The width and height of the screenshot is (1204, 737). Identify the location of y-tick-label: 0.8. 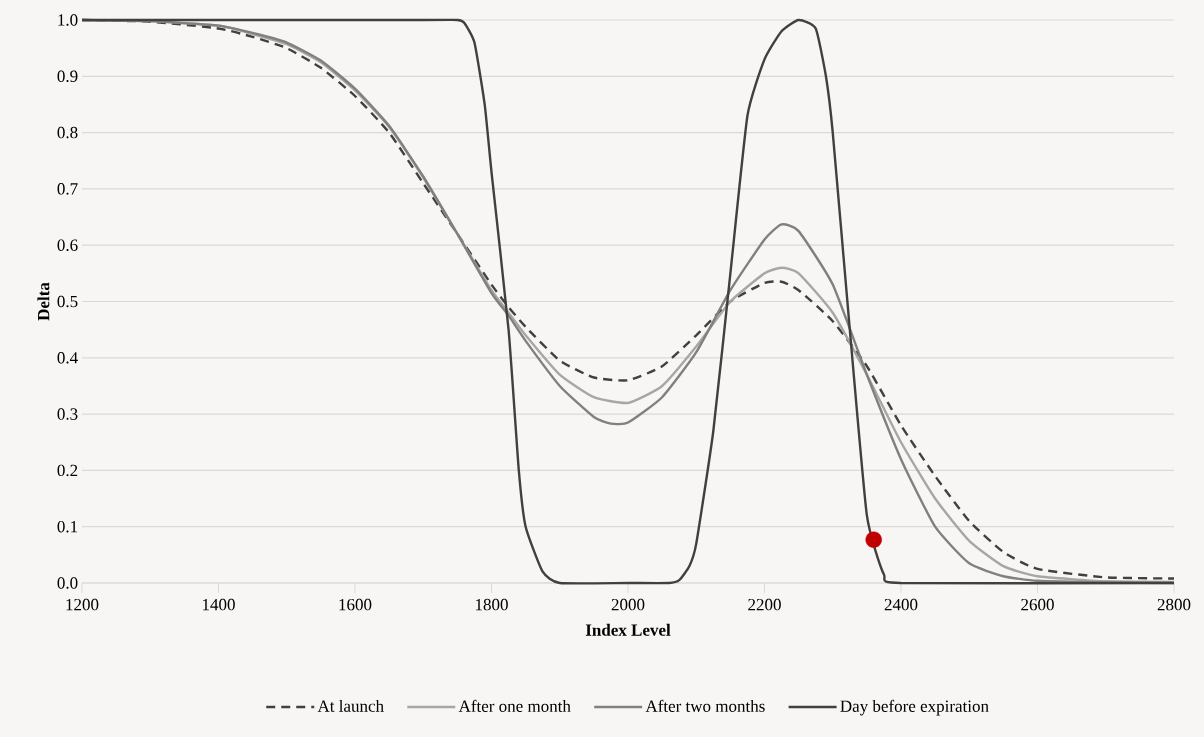
(67, 132).